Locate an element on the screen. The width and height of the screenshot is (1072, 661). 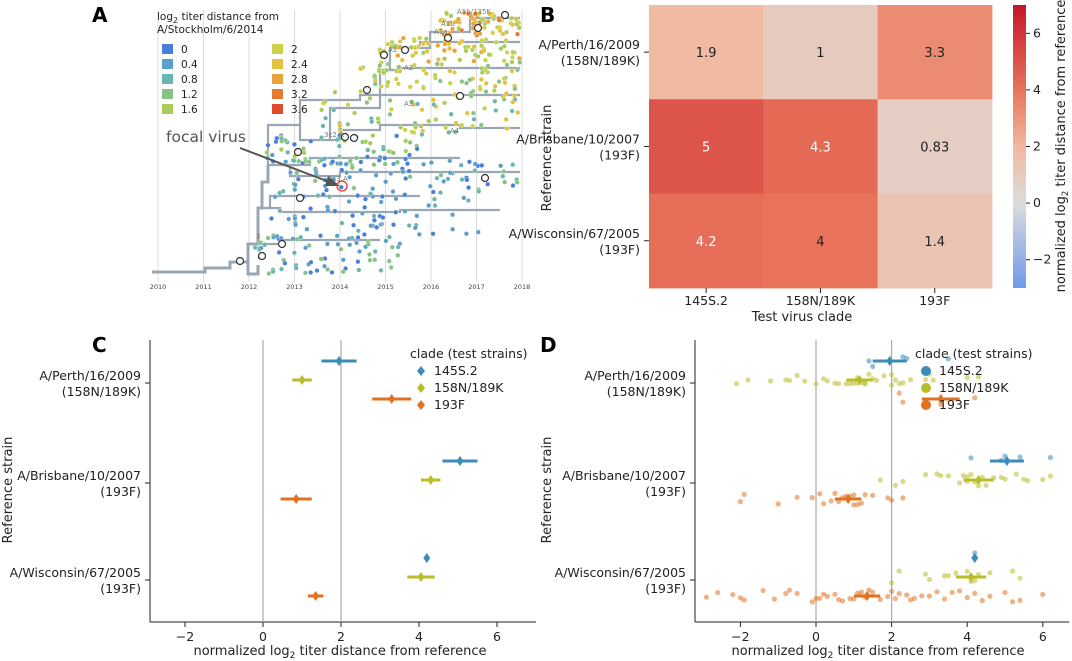
panel-label-d: D is located at coordinates (548, 345).